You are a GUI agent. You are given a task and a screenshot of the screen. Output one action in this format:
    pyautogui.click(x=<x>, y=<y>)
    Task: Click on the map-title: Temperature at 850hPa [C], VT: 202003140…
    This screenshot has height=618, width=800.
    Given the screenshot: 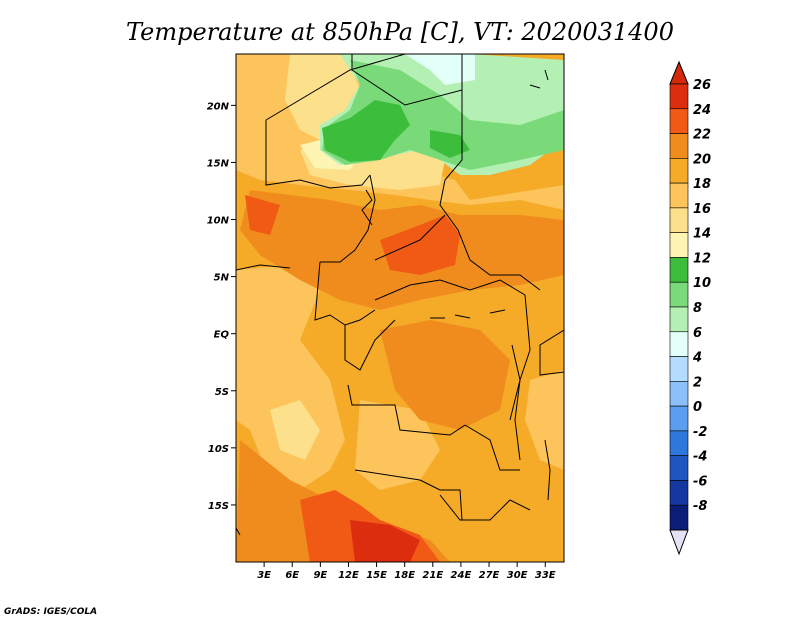 What is the action you would take?
    pyautogui.click(x=400, y=32)
    